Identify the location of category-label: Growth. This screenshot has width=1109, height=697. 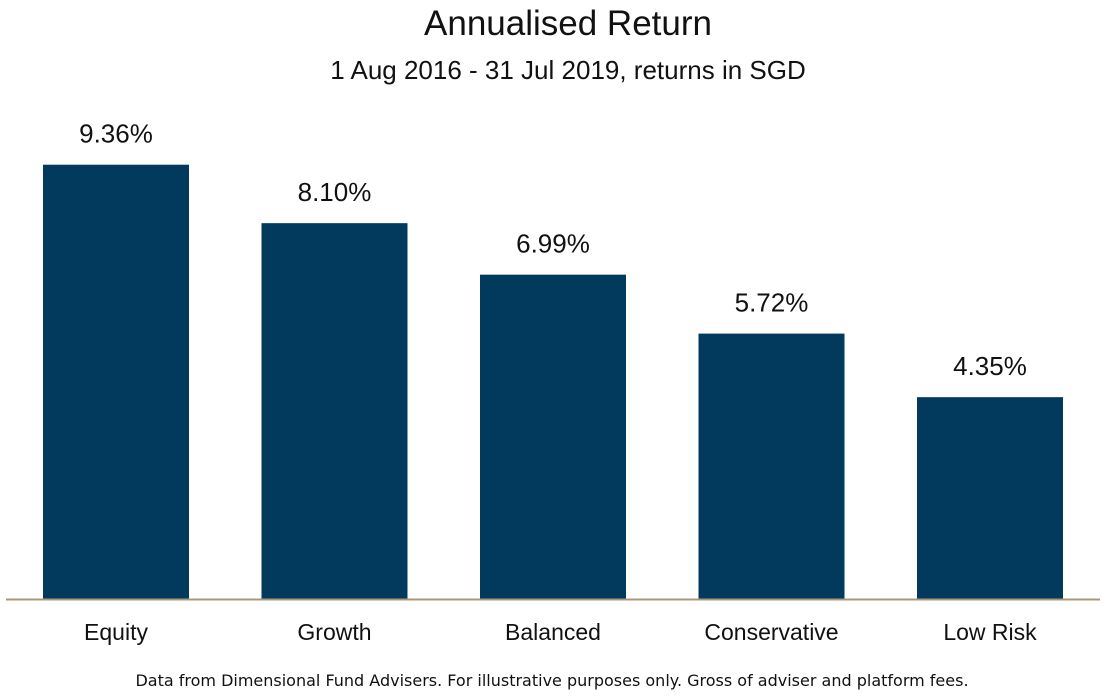
(334, 632).